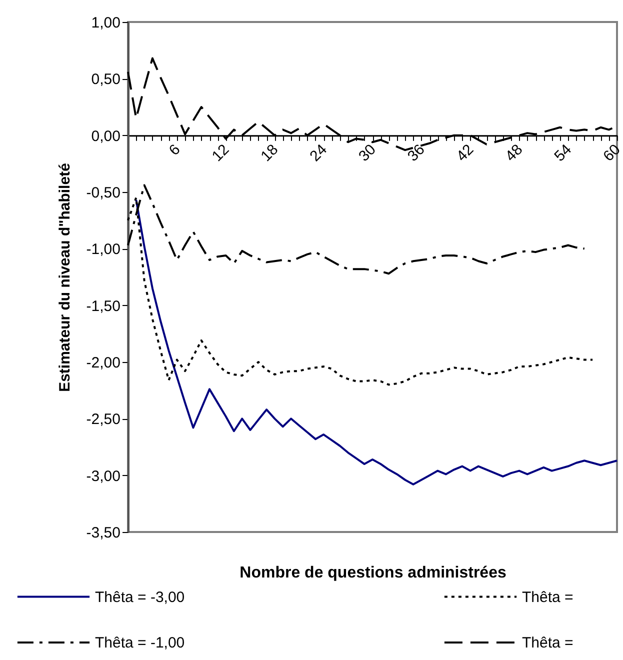 The image size is (623, 660). What do you see at coordinates (373, 573) in the screenshot?
I see `x-axis-title: Nombre de questions administrées` at bounding box center [373, 573].